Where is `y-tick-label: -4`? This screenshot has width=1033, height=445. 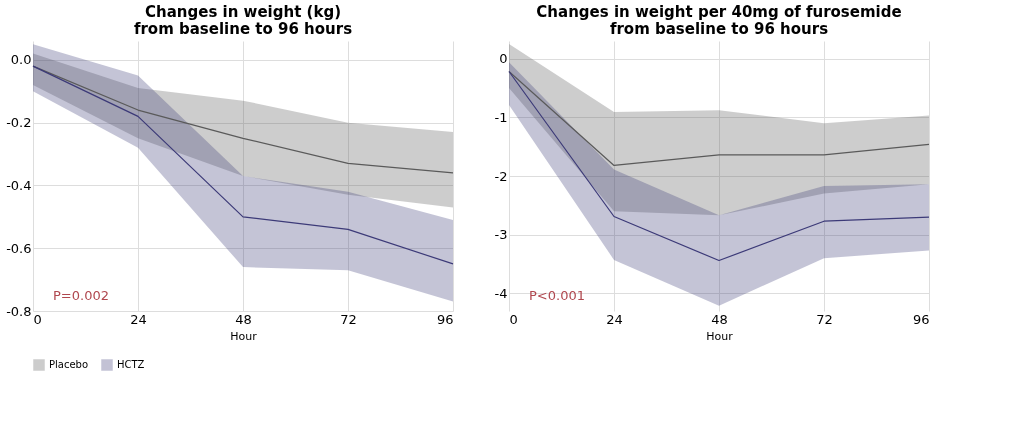
y-tick-label: -4 is located at coordinates (501, 293).